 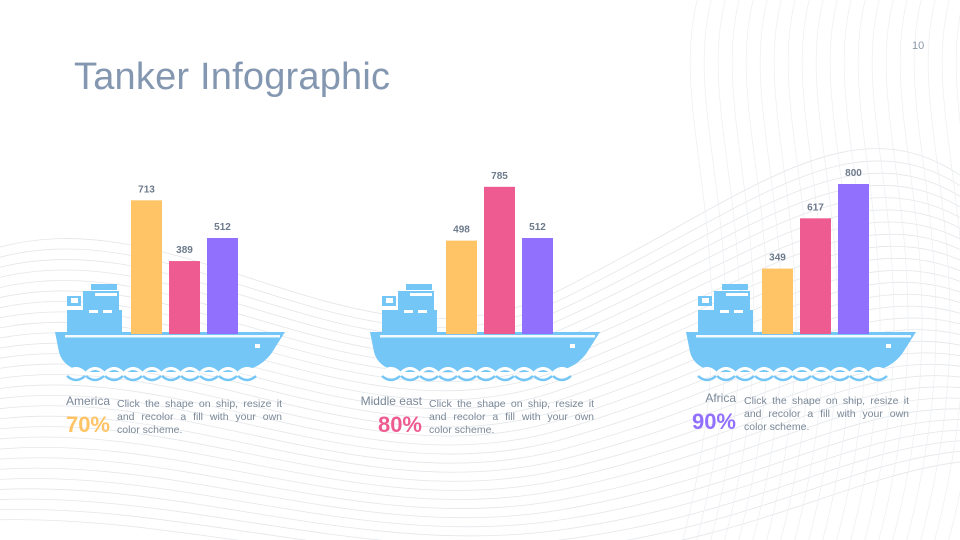 I want to click on ship-bar-chart: 349 617 800, so click(x=801, y=275).